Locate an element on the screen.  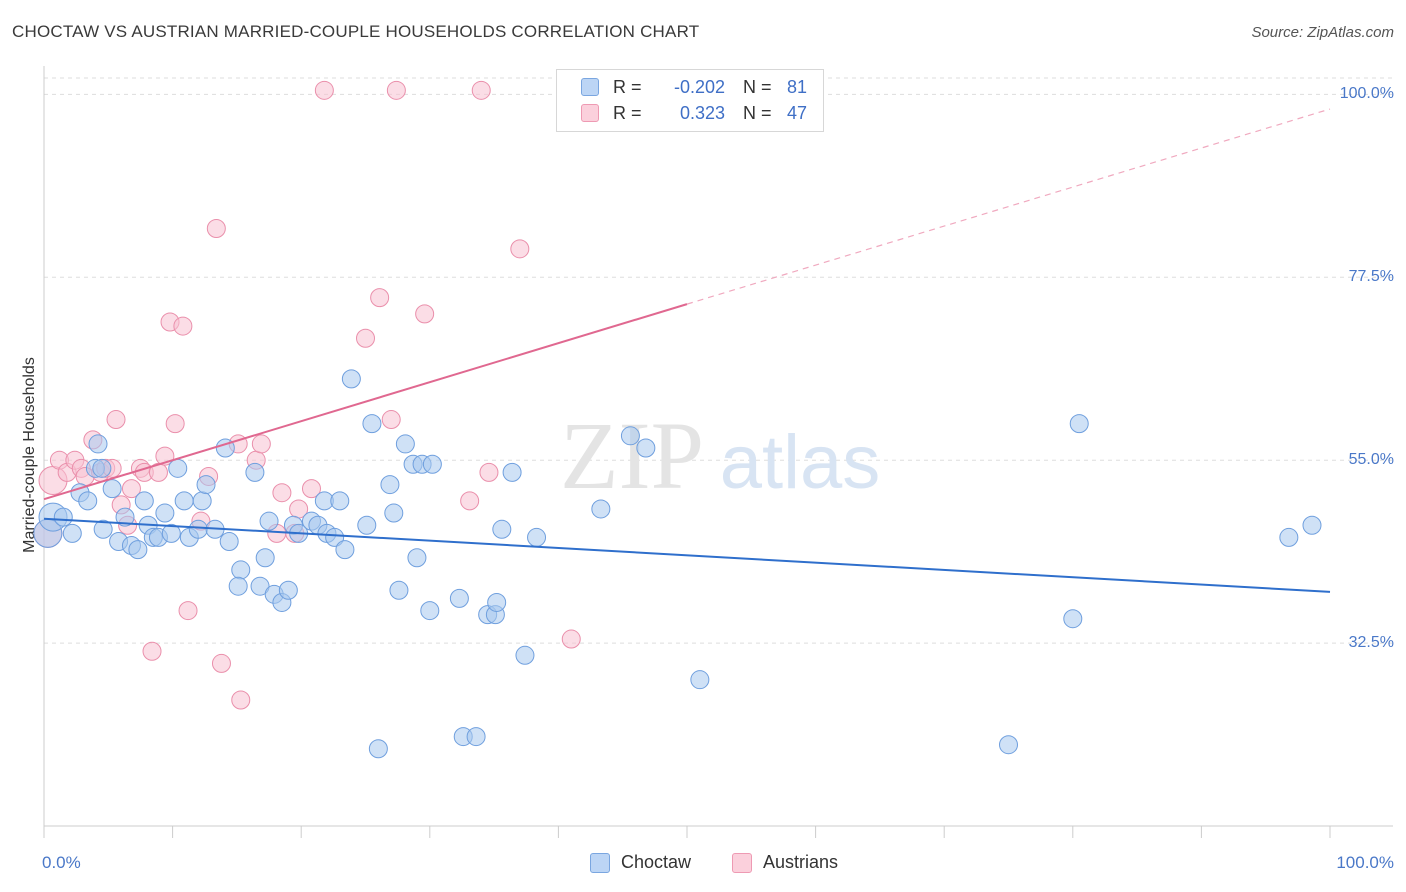
legend-row-austrians: R = 0.323 N = 47 is located at coordinates (694, 113).